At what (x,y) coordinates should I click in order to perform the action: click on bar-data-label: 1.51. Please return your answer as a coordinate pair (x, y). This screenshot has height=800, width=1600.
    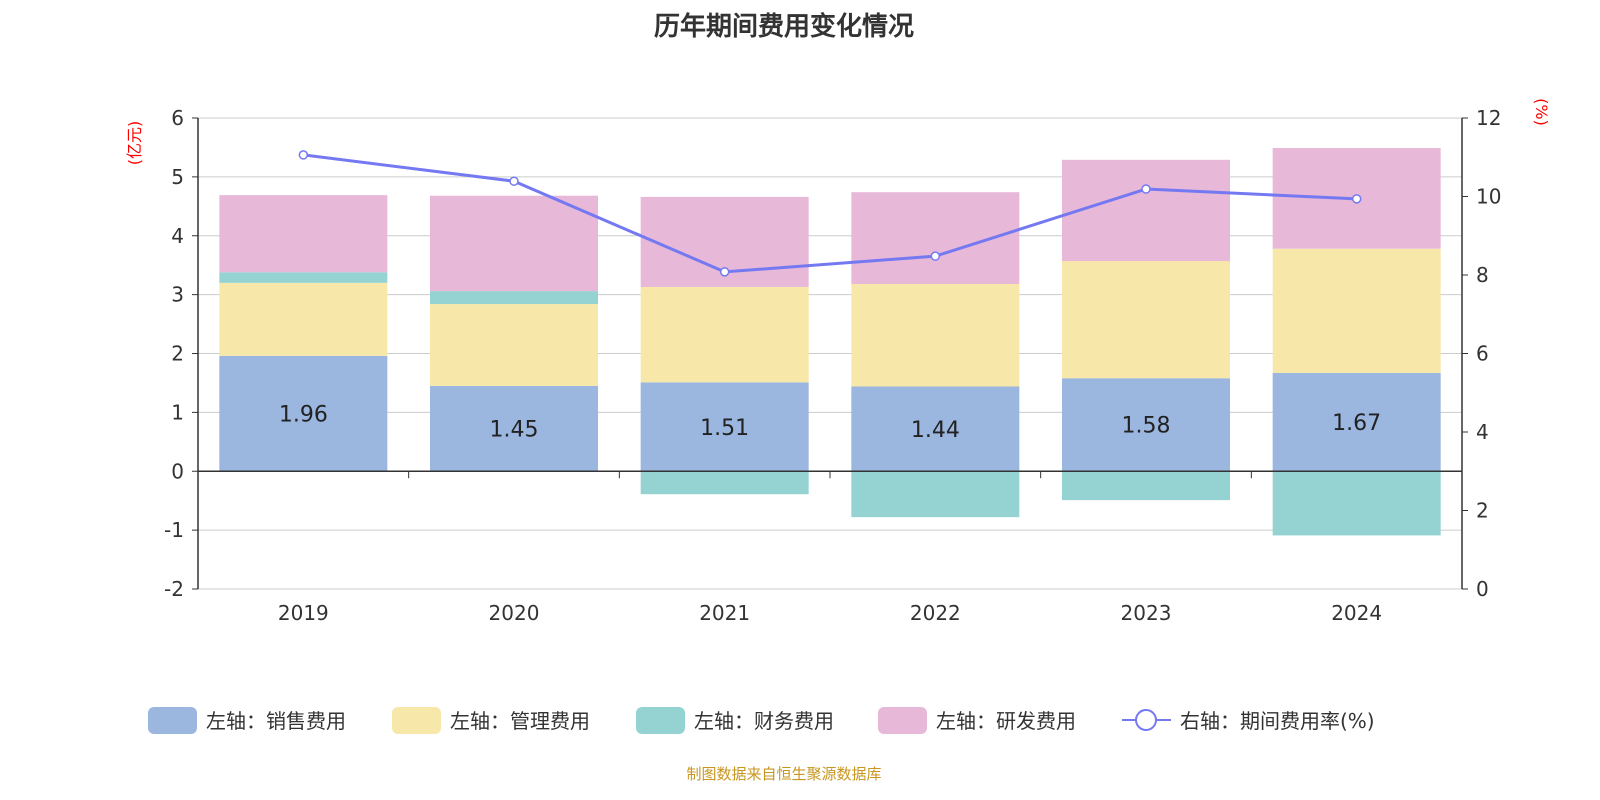
    Looking at the image, I should click on (724, 428).